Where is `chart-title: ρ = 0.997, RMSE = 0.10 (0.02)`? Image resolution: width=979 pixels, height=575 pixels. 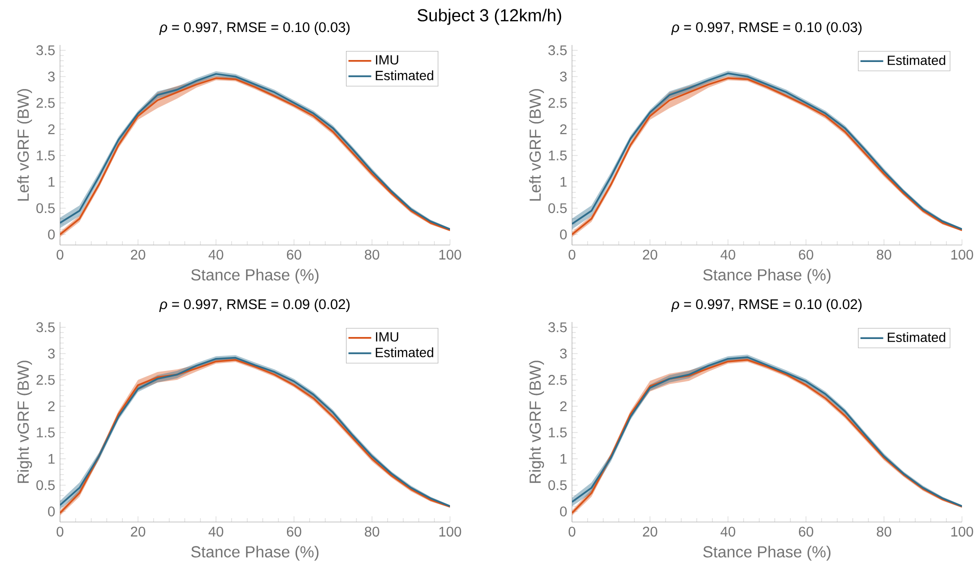
chart-title: ρ = 0.997, RMSE = 0.10 (0.02) is located at coordinates (766, 305).